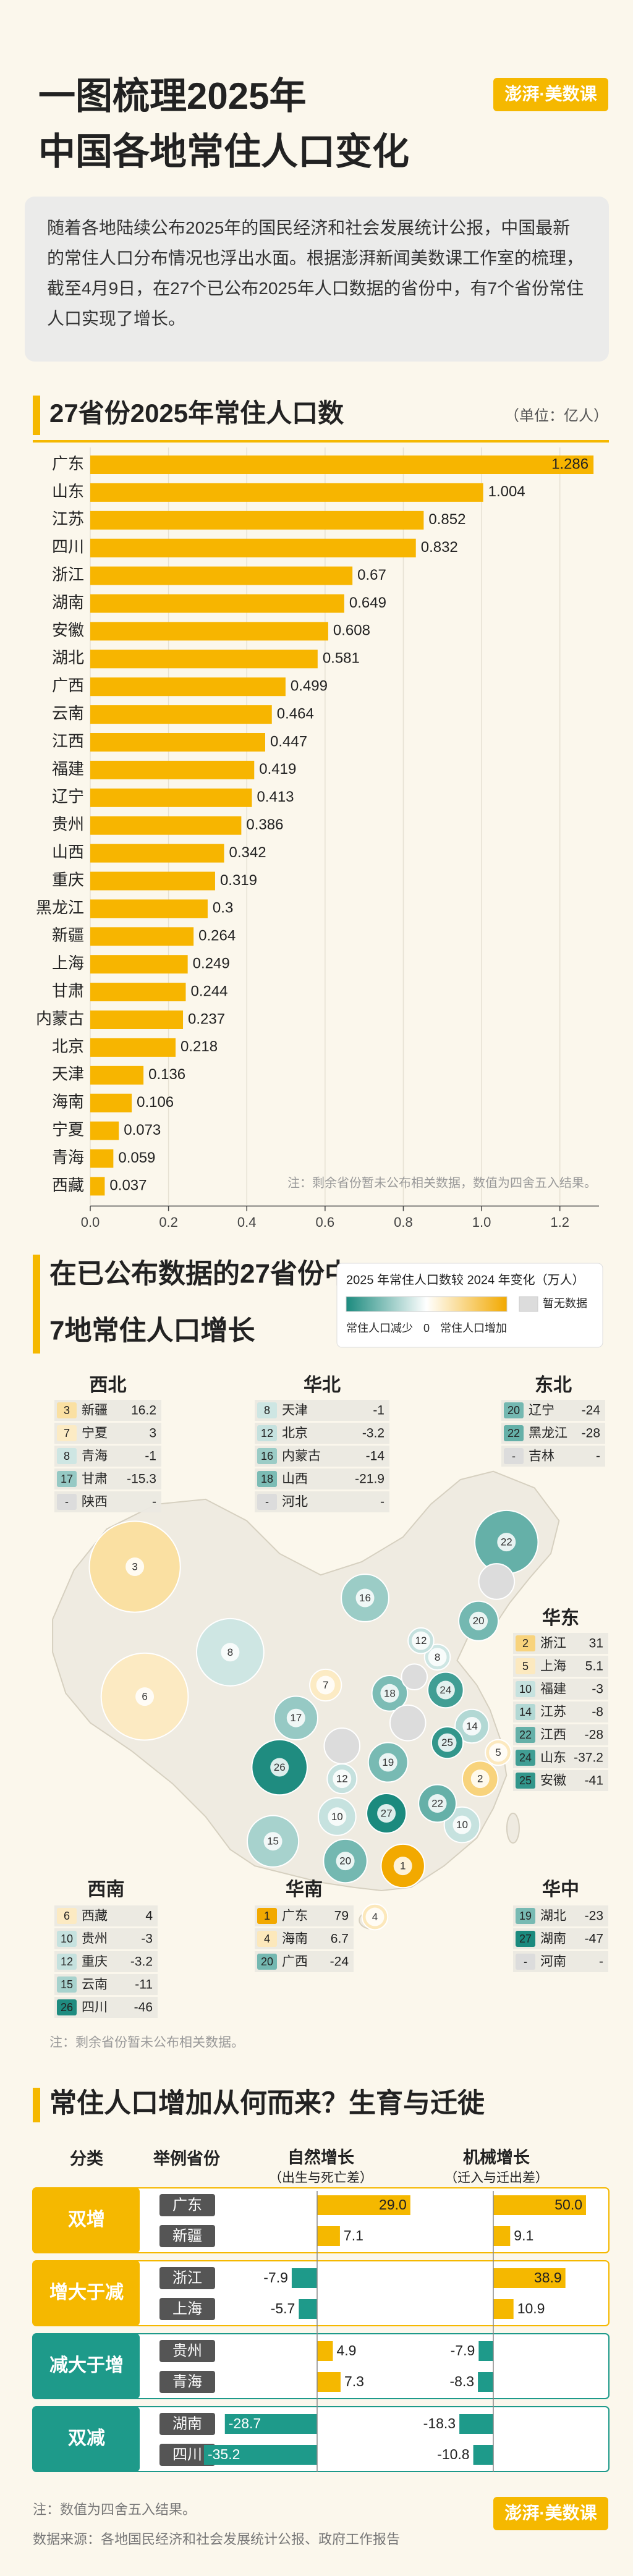 This screenshot has width=633, height=2576. I want to click on table-rank: 22, so click(525, 1735).